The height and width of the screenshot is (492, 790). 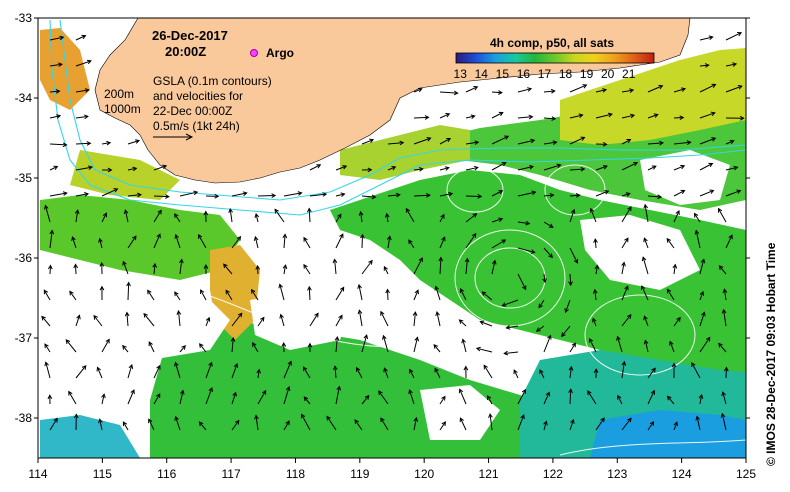 I want to click on gsla-line-1: GSLA (0.1m contours), so click(x=212, y=81).